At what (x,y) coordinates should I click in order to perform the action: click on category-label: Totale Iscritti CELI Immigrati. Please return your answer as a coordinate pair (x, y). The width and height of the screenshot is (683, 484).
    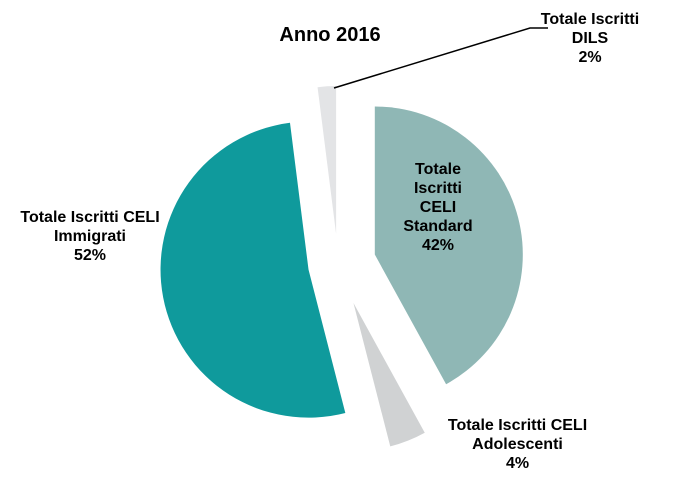
    Looking at the image, I should click on (90, 227).